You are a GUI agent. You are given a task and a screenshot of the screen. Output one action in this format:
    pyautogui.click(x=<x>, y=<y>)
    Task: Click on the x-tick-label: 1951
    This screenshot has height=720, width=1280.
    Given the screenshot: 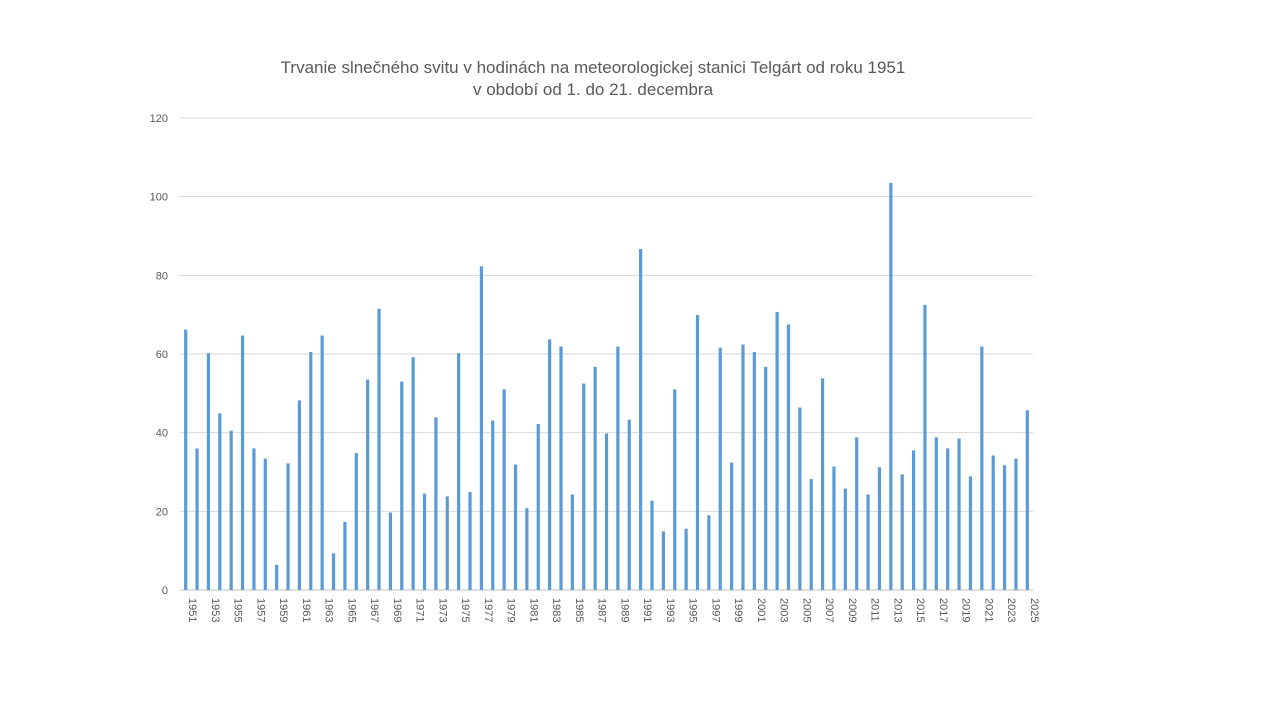 What is the action you would take?
    pyautogui.click(x=192, y=610)
    